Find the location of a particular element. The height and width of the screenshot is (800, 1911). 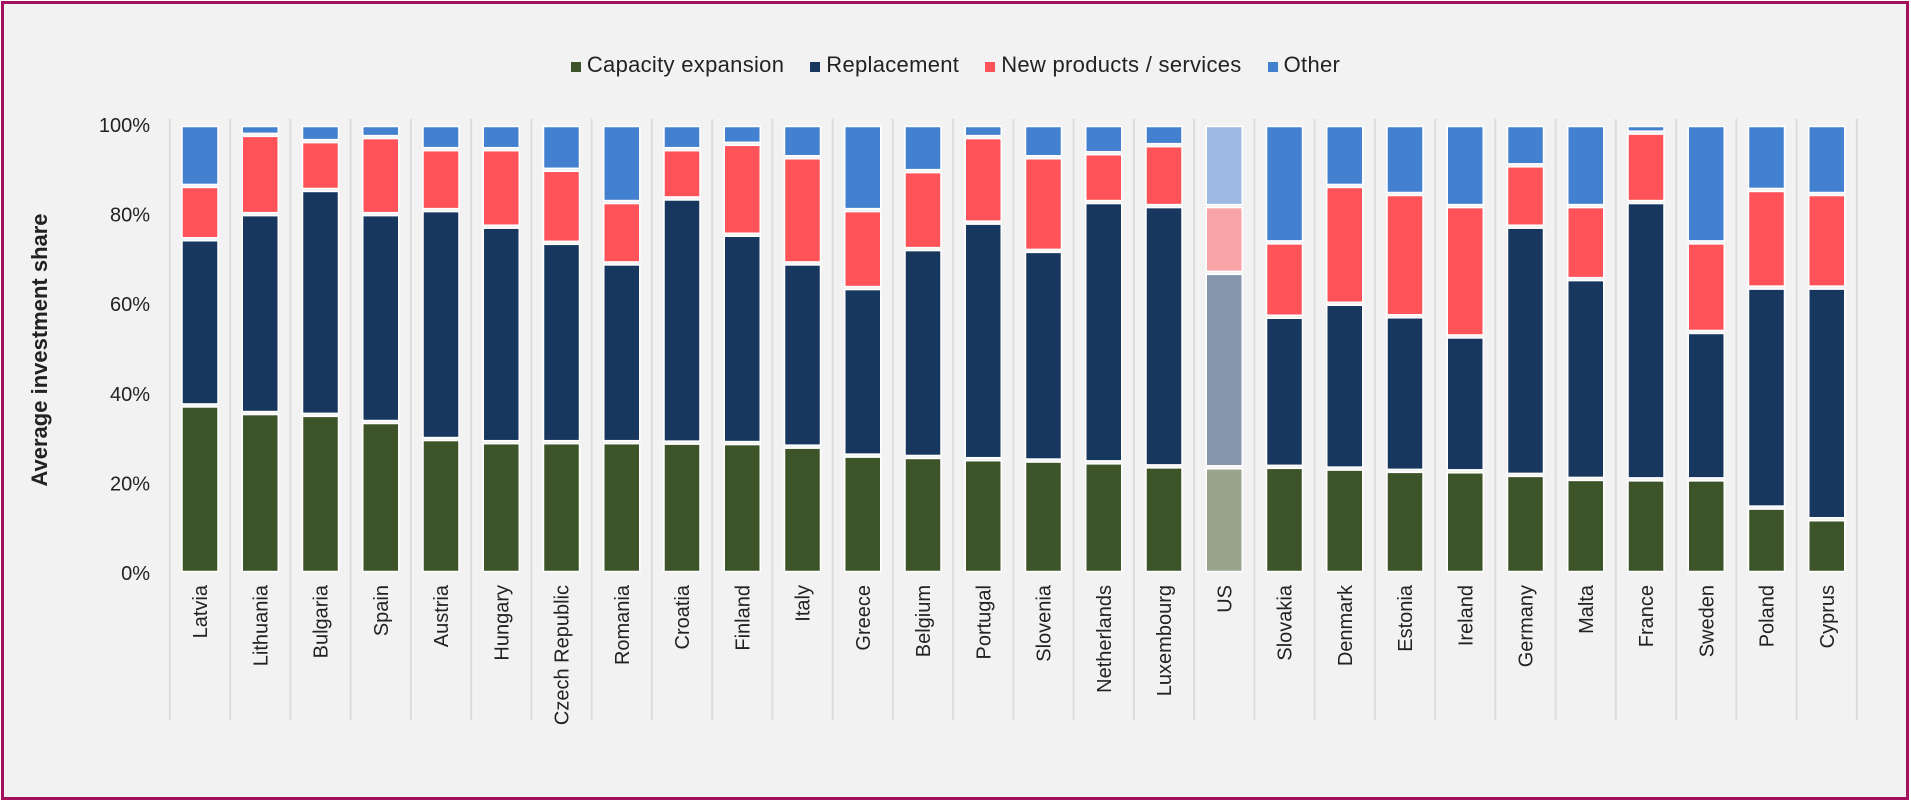

y-tick-label: 20% is located at coordinates (130, 484).